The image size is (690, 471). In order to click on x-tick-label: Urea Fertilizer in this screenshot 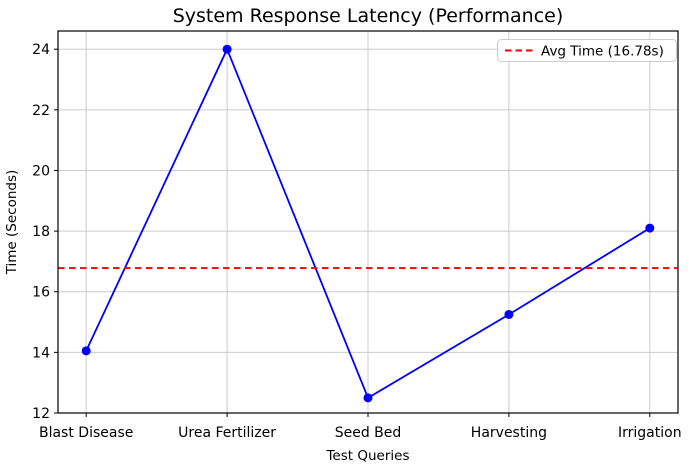, I will do `click(227, 433)`.